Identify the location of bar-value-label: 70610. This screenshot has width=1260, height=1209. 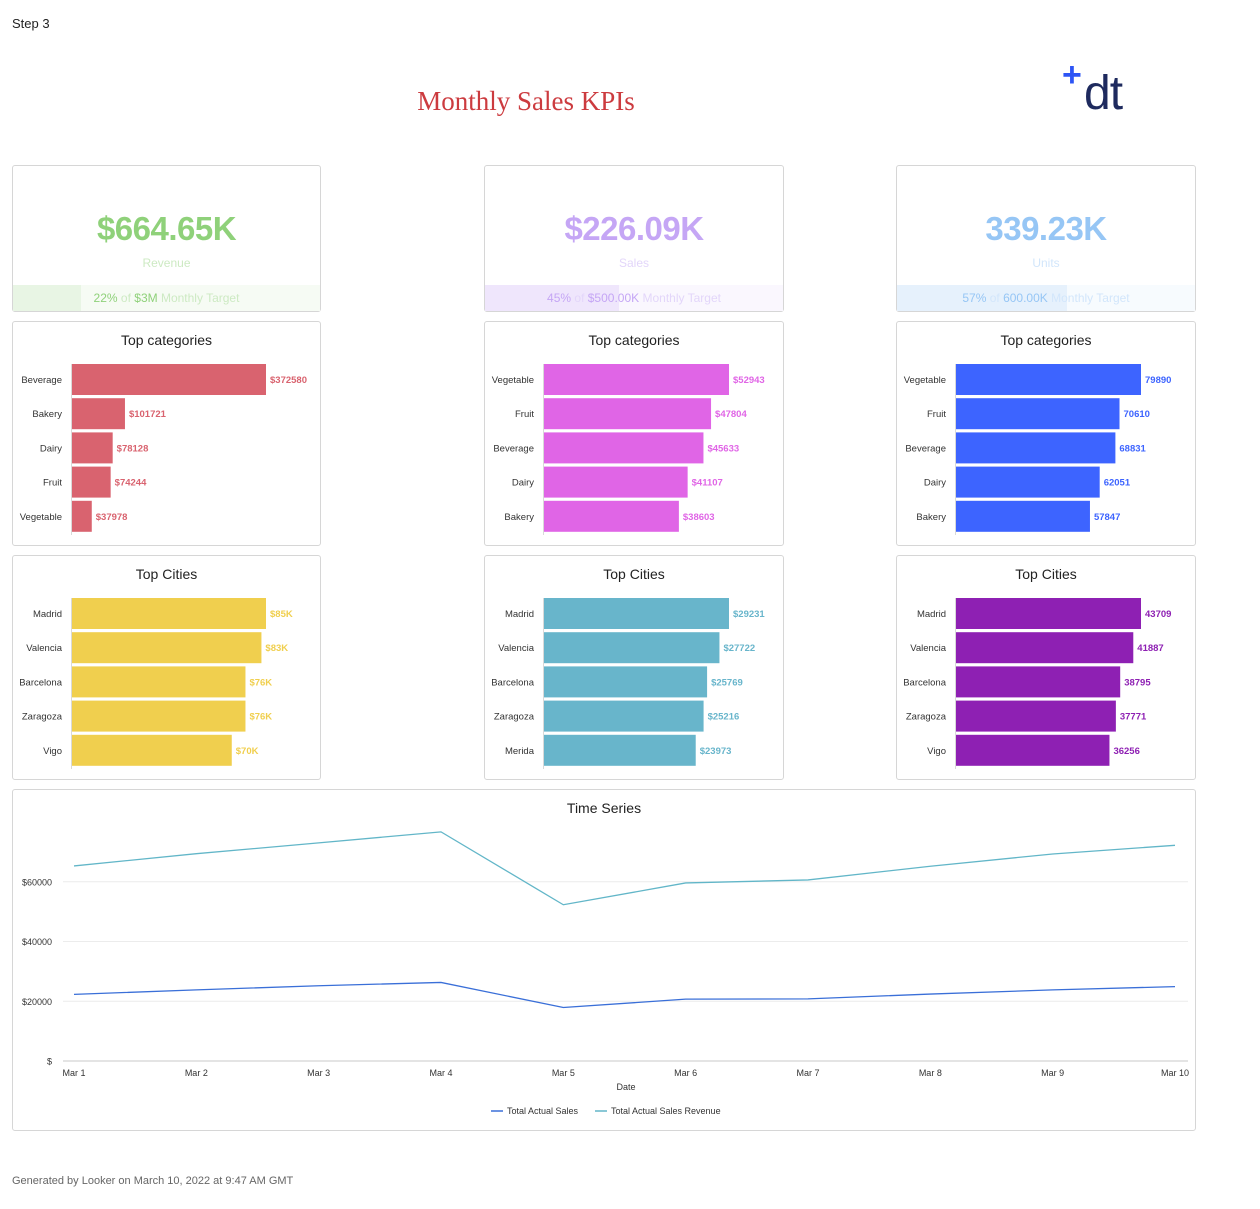
(1137, 414).